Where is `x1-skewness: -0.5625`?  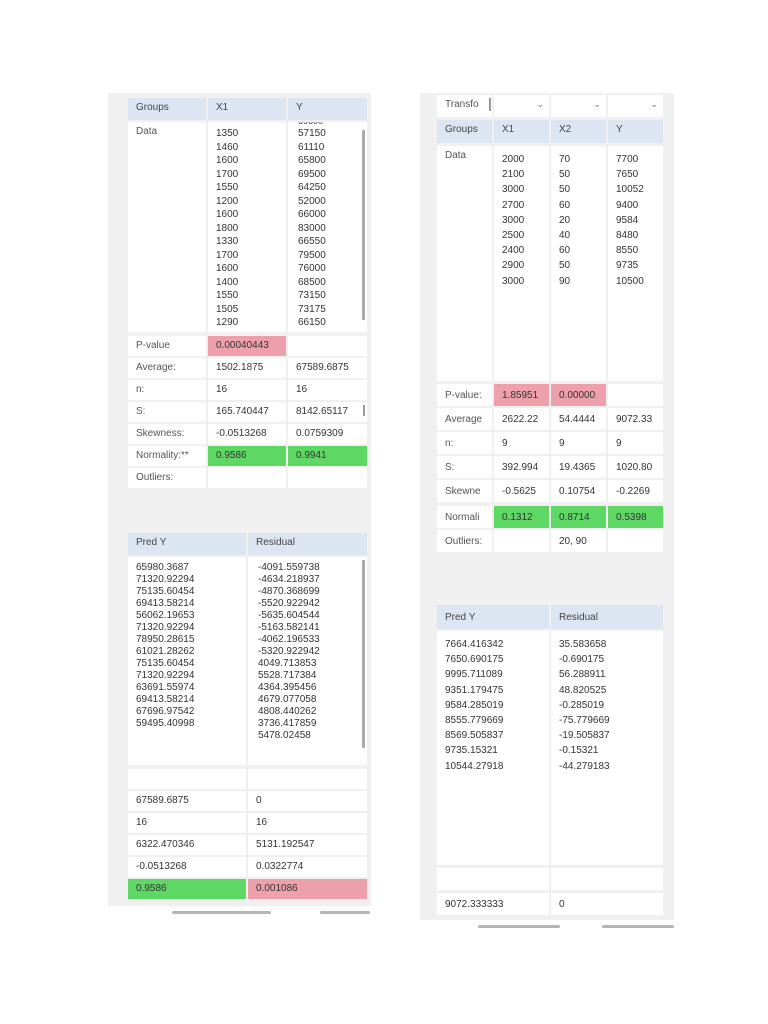
x1-skewness: -0.5625 is located at coordinates (521, 491).